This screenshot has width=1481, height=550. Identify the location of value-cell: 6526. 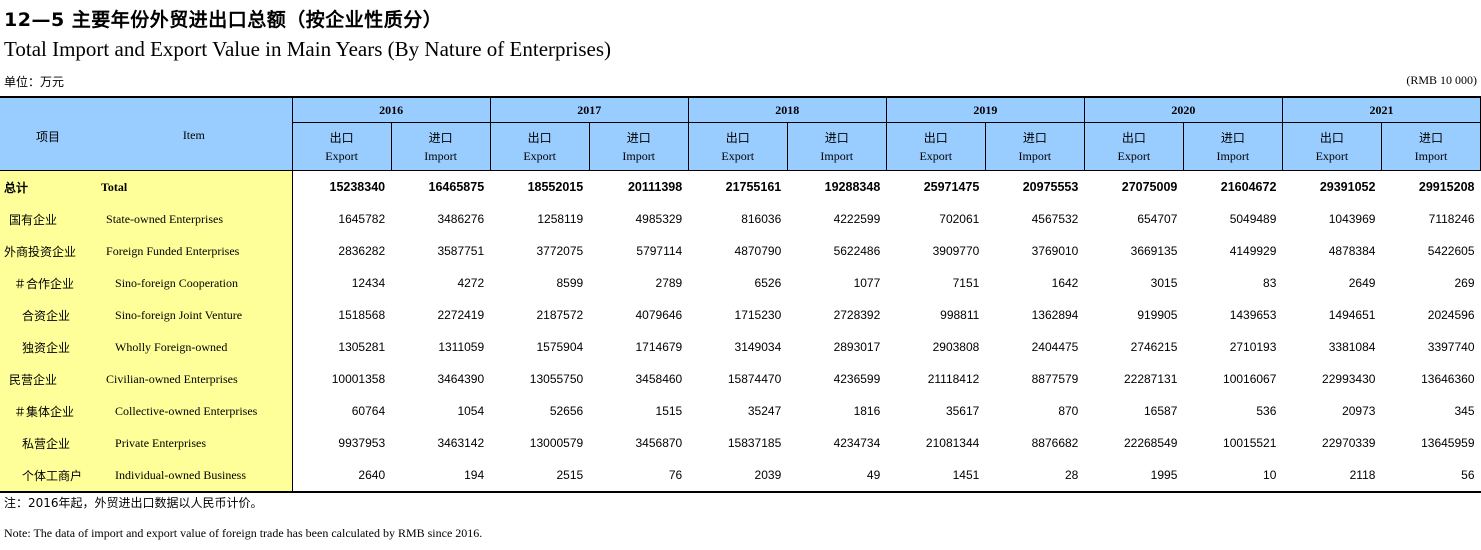
(768, 283).